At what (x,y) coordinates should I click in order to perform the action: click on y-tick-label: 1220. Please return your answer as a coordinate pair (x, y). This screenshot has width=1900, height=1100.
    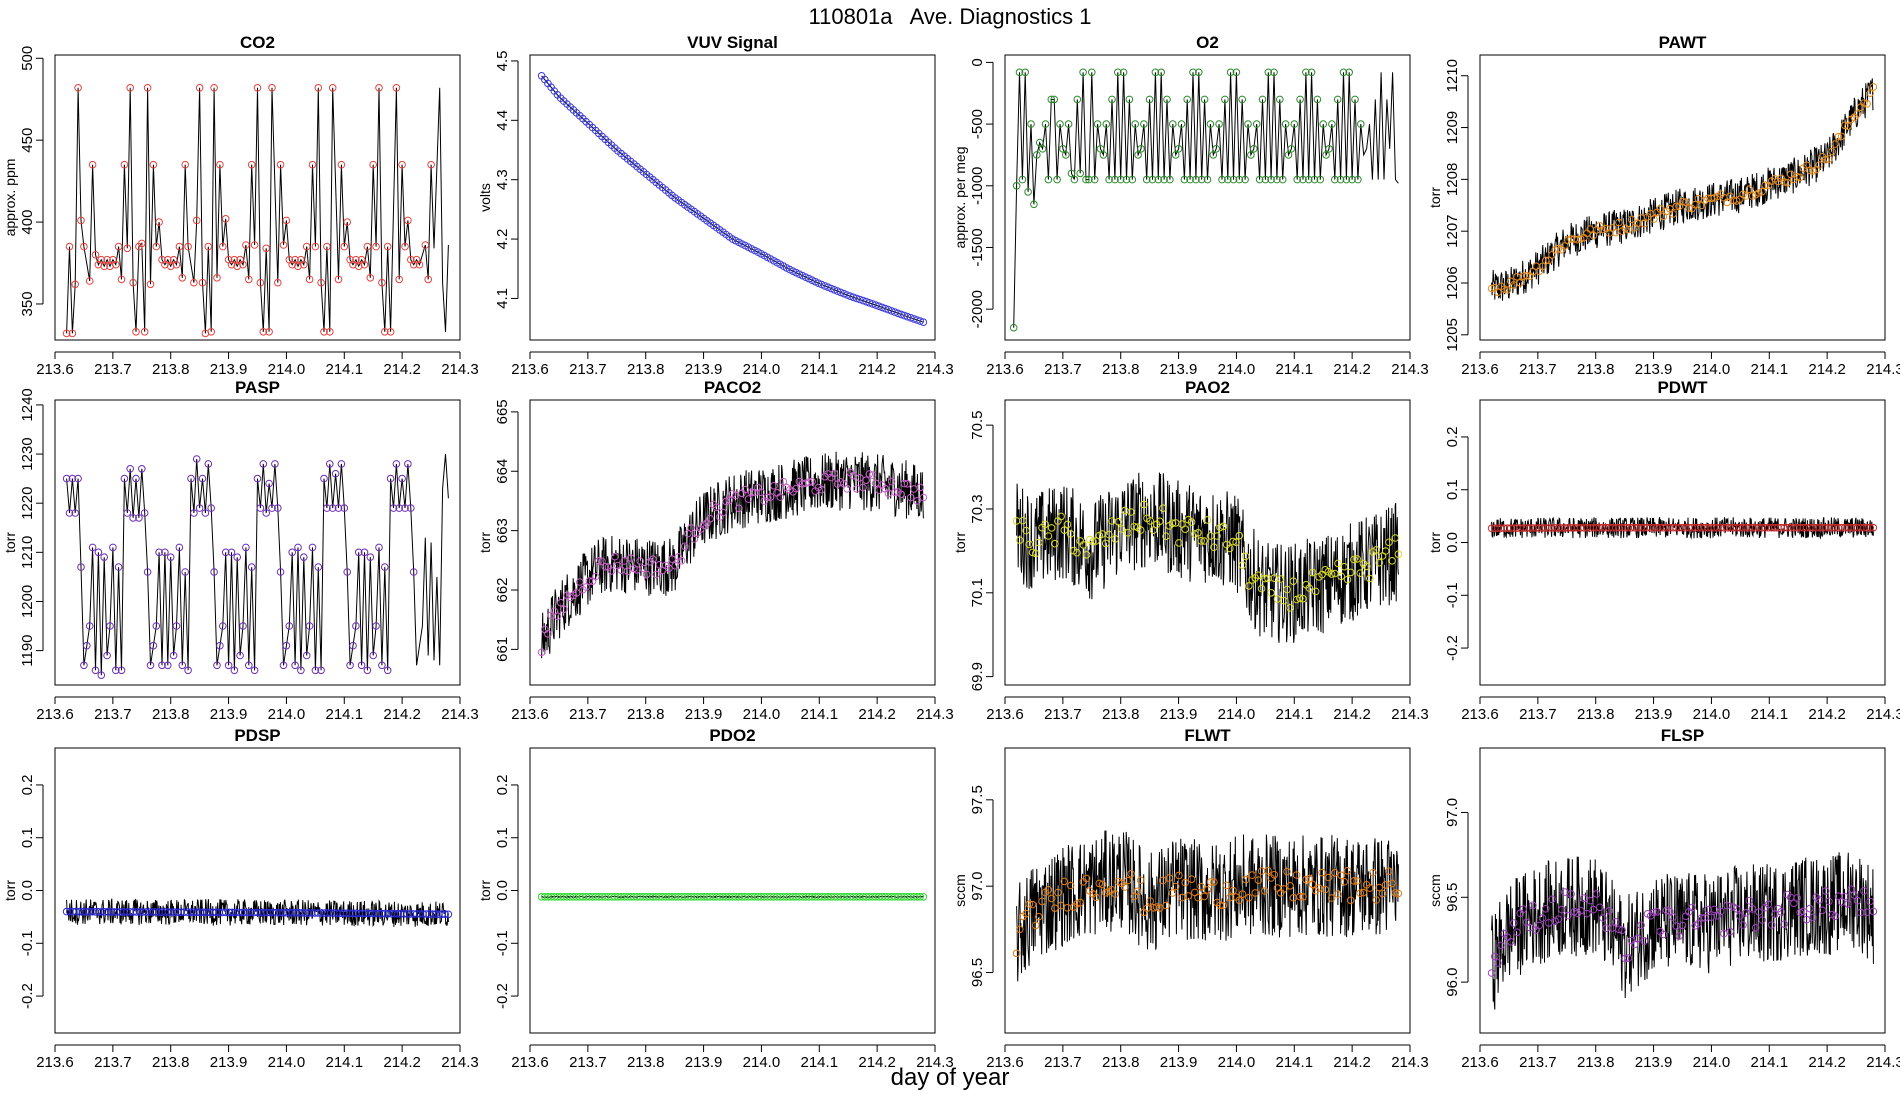
    Looking at the image, I should click on (27, 503).